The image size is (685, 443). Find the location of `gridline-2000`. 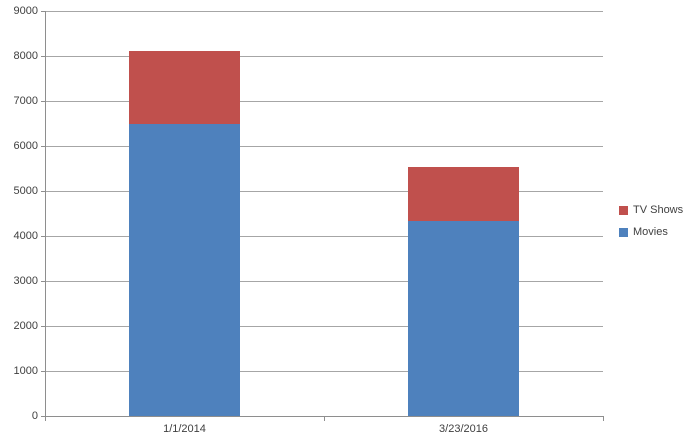

gridline-2000 is located at coordinates (324, 326).